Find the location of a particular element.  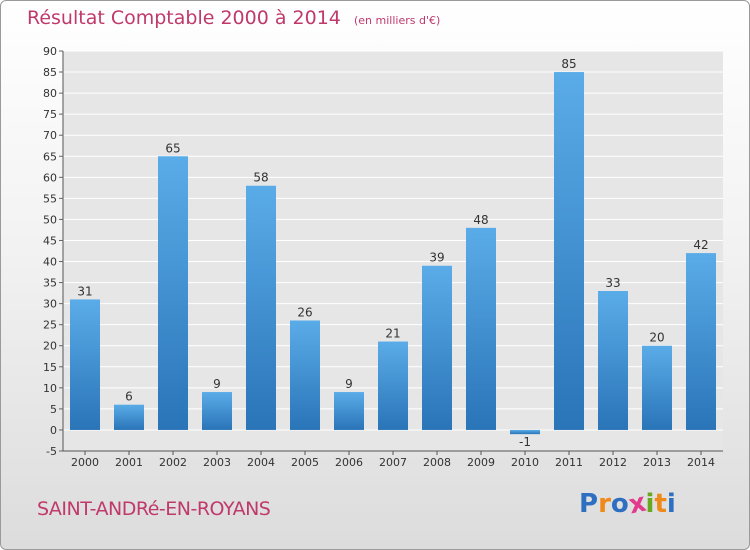

data-label: 33 is located at coordinates (612, 283).